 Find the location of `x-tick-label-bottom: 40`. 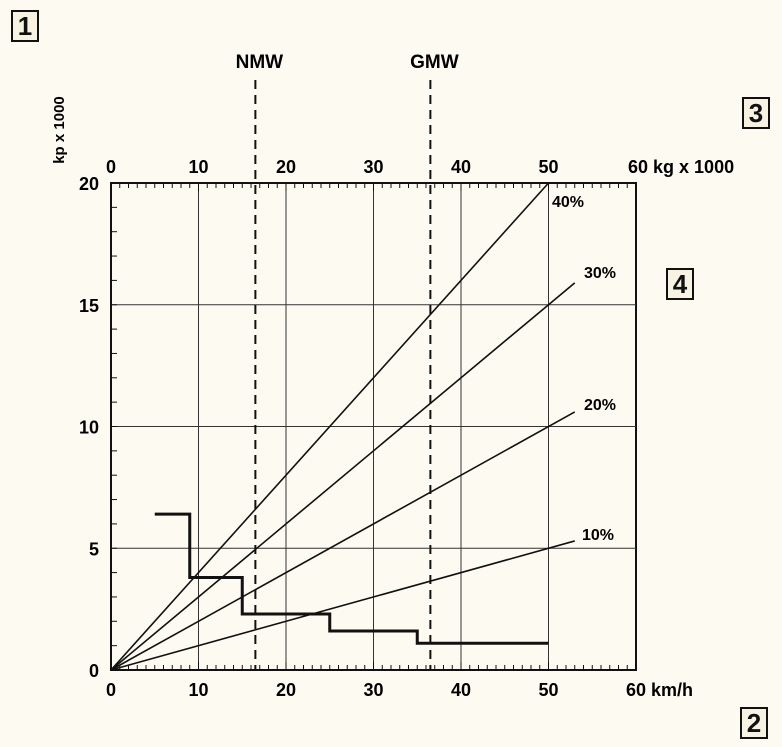

x-tick-label-bottom: 40 is located at coordinates (461, 690).